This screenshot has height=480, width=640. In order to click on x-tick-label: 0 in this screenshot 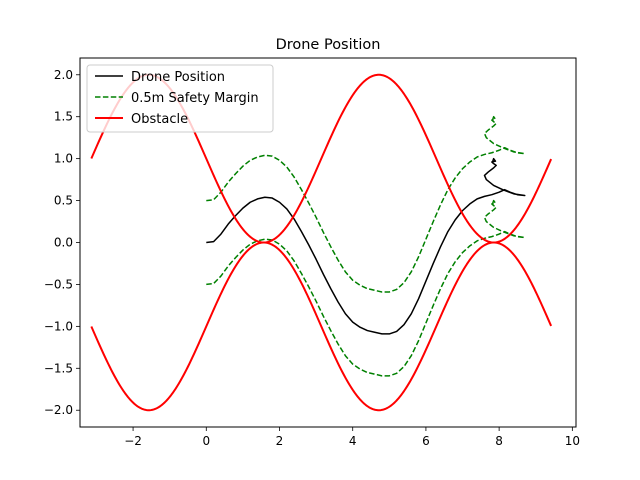, I will do `click(206, 441)`.